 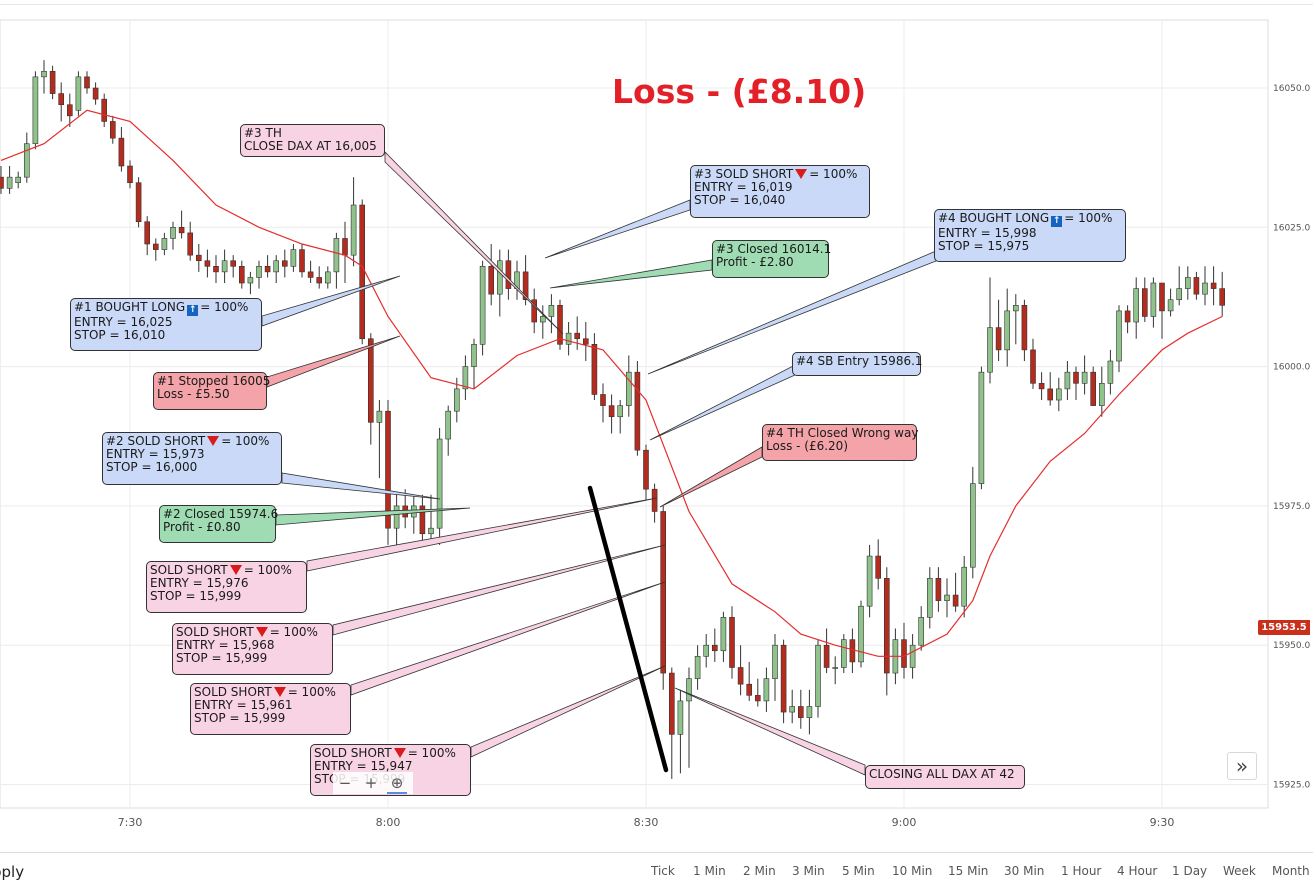 What do you see at coordinates (945, 777) in the screenshot?
I see `annotation-closing-all-dax: CLOSING ALL DAX AT 42` at bounding box center [945, 777].